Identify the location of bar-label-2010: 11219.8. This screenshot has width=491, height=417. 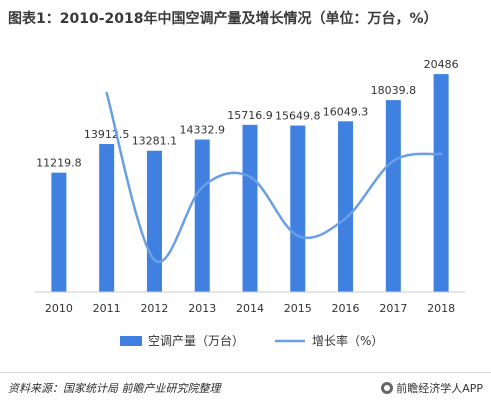
(59, 163).